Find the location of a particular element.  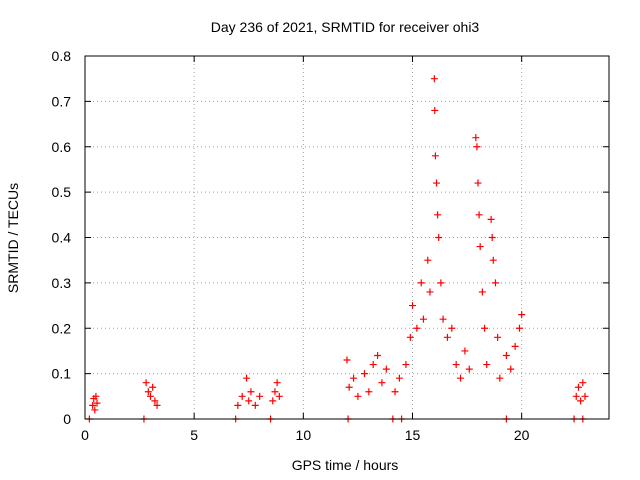

y-tick-label: 0.3 is located at coordinates (62, 283).